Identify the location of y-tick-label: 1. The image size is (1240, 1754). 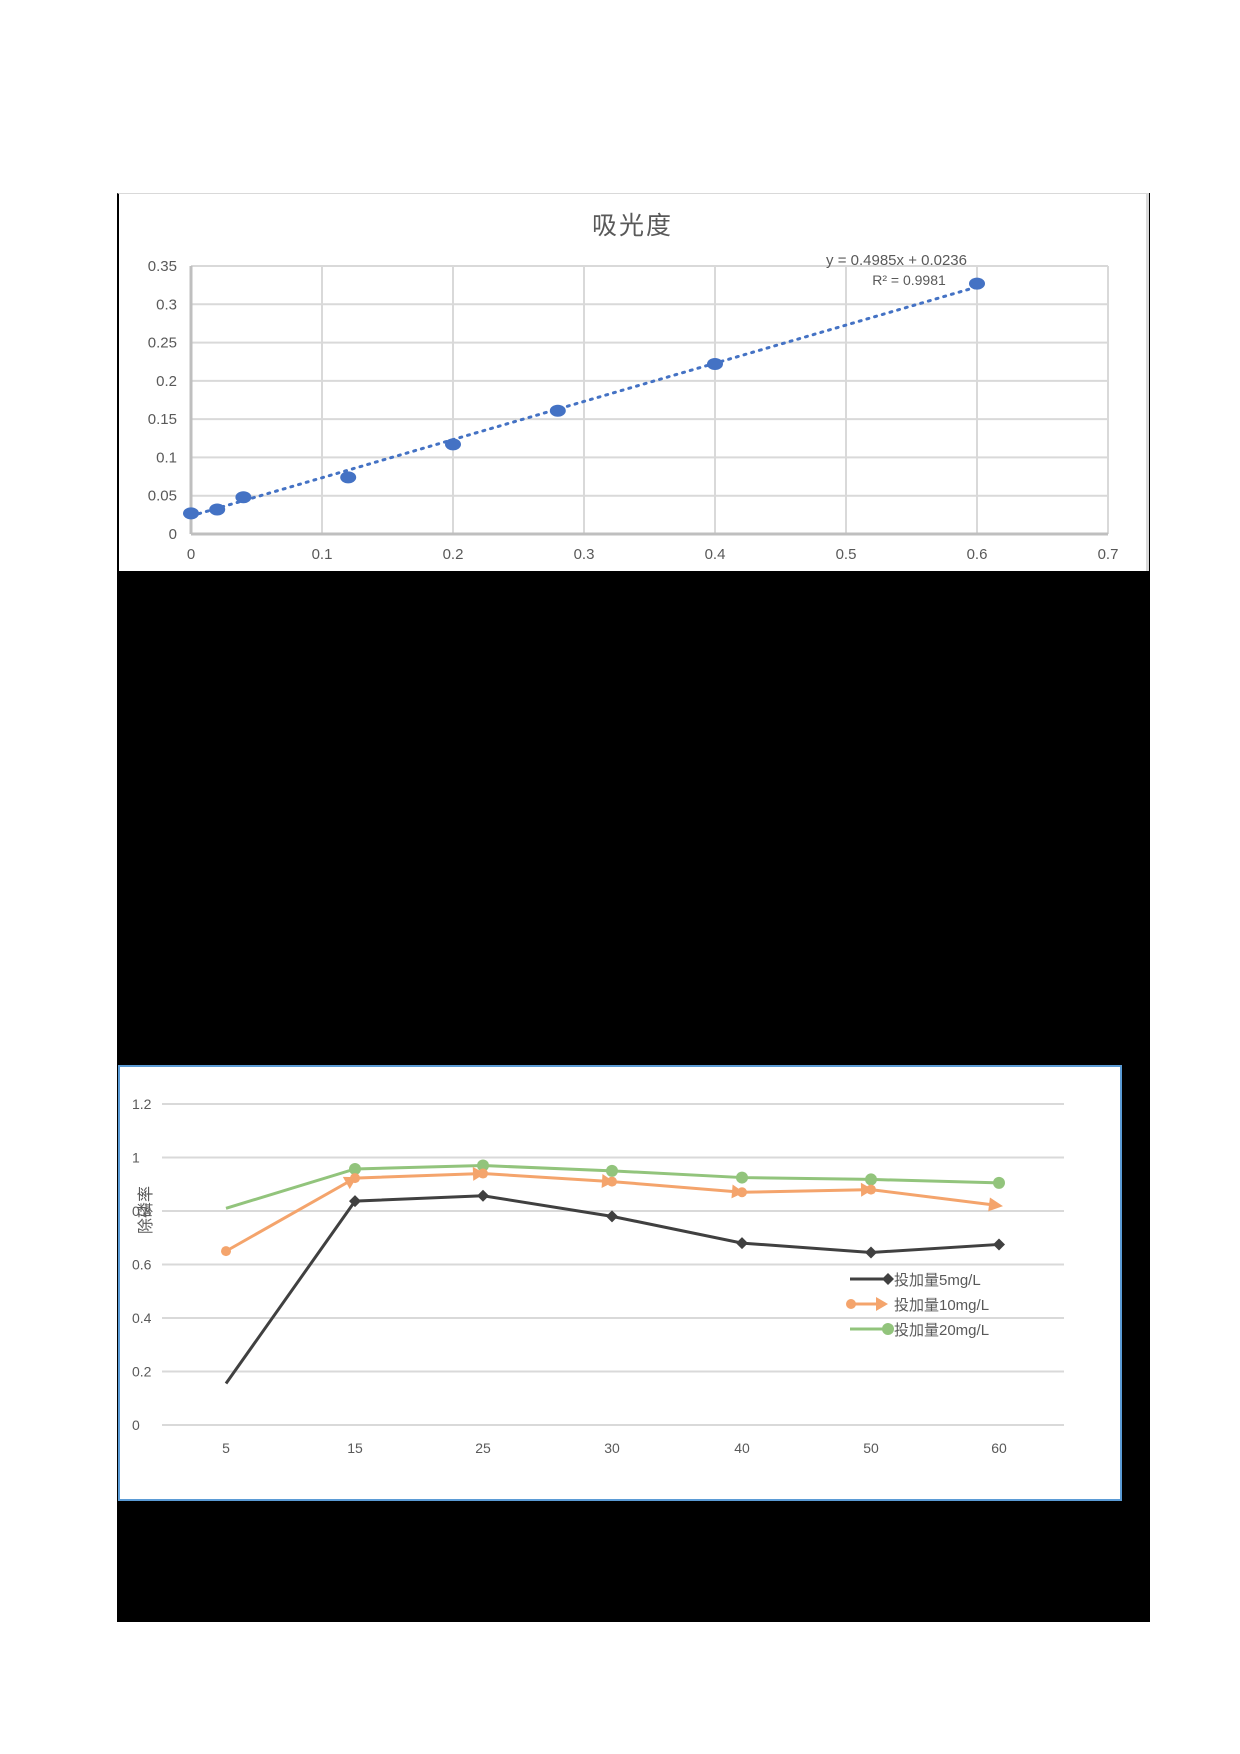
(136, 1158).